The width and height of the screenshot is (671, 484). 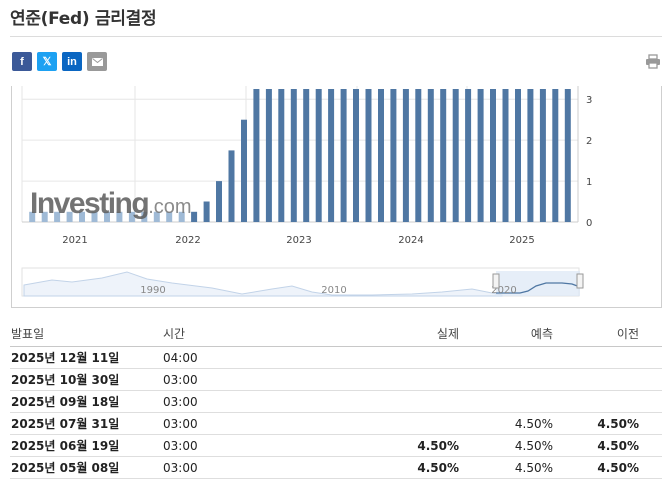 I want to click on row-date: 2025년 06월 19일, so click(x=65, y=446).